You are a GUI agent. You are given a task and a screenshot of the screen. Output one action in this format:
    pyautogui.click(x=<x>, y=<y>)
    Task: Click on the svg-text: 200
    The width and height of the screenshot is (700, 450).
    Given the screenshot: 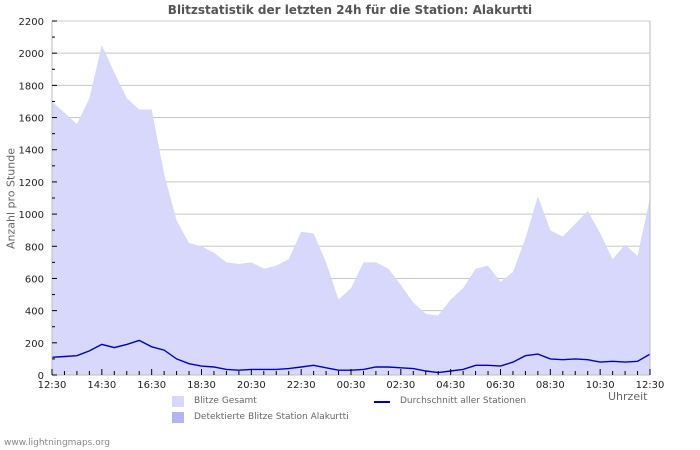 What is the action you would take?
    pyautogui.click(x=34, y=344)
    